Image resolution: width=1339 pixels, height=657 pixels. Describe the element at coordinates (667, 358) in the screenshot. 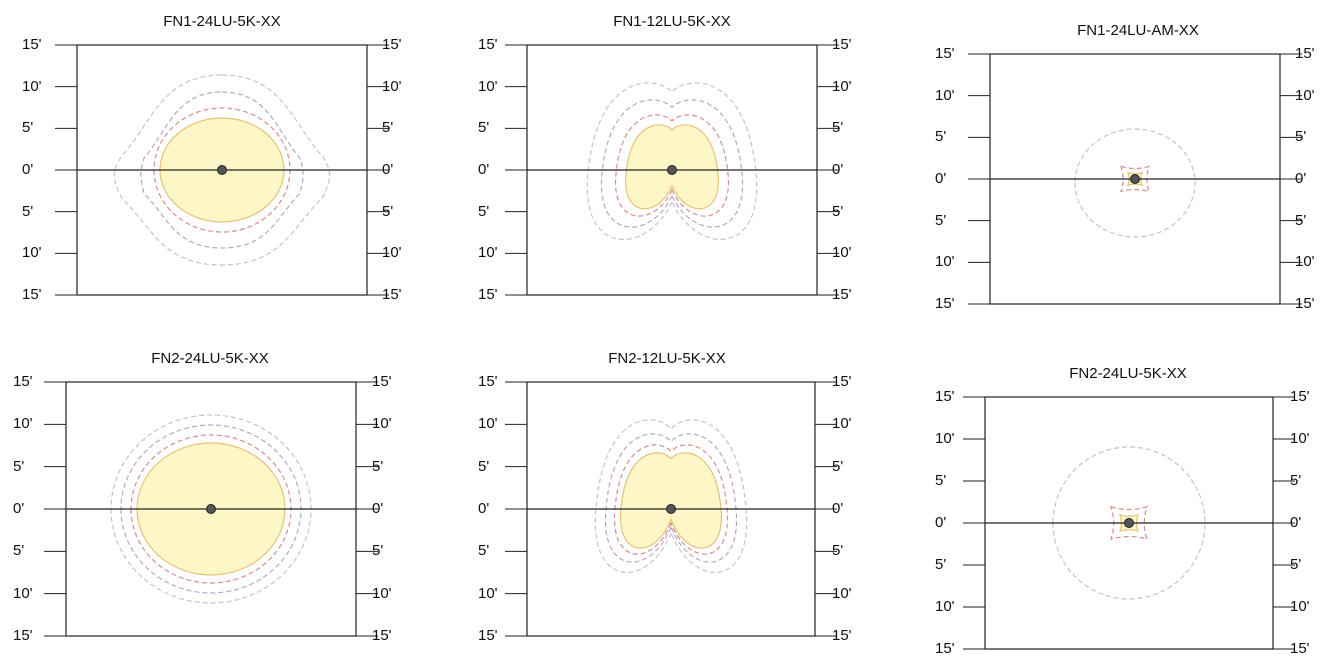

I see `panel-title: FN2-12LU-5K-XX` at that location.